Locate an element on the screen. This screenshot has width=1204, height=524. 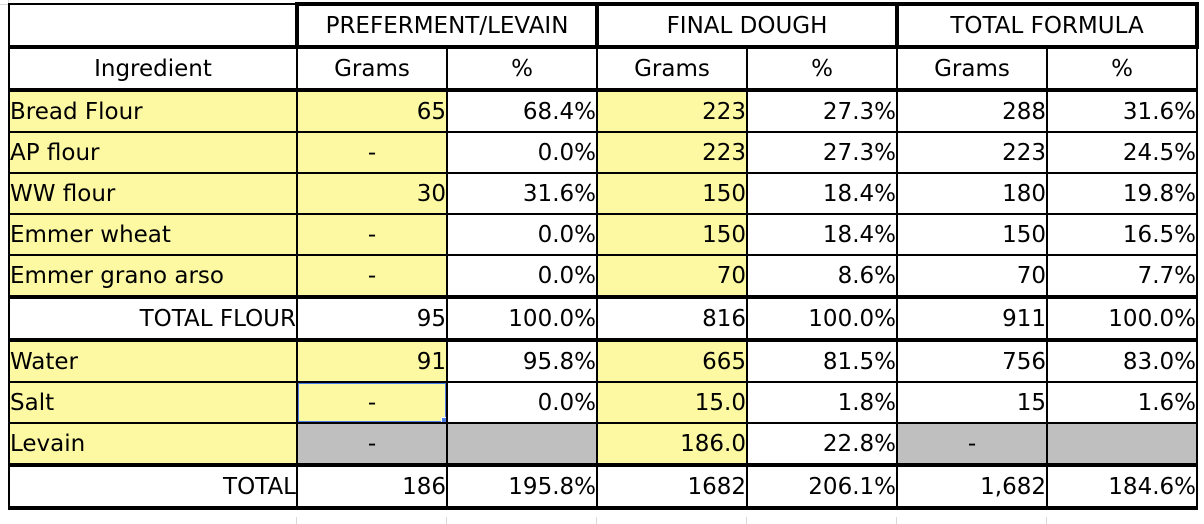
cell: 95 is located at coordinates (372, 318).